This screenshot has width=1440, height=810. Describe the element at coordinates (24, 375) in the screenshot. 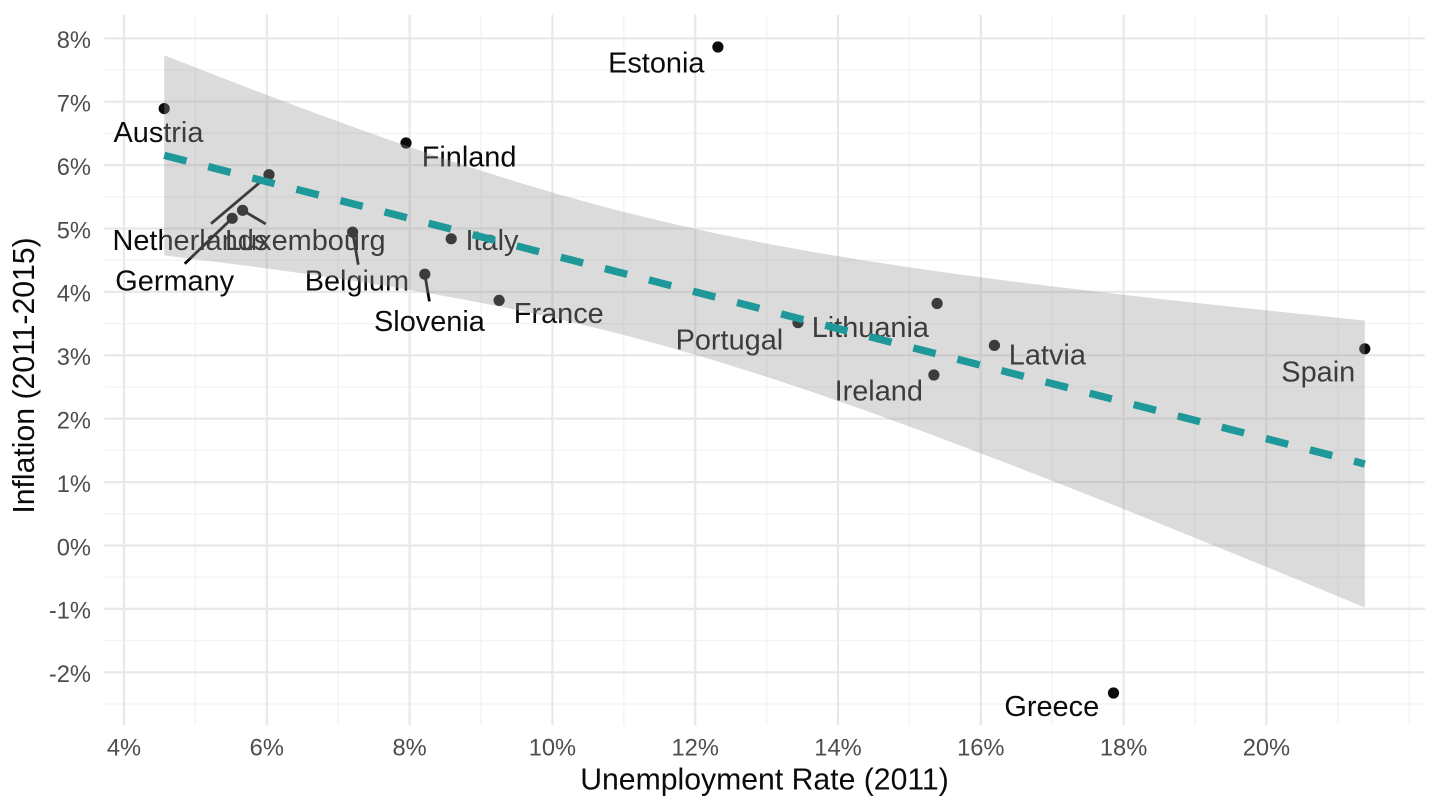

I see `svg-text: Inflation (2011-2015)` at that location.